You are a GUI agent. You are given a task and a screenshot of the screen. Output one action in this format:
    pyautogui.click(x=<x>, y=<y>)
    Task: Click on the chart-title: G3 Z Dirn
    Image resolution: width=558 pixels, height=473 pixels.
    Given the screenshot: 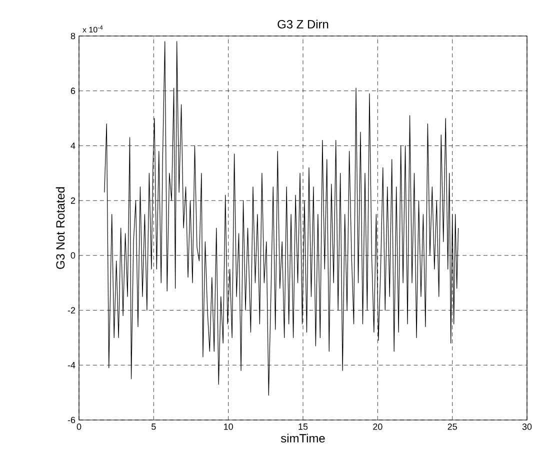 What is the action you would take?
    pyautogui.click(x=303, y=24)
    